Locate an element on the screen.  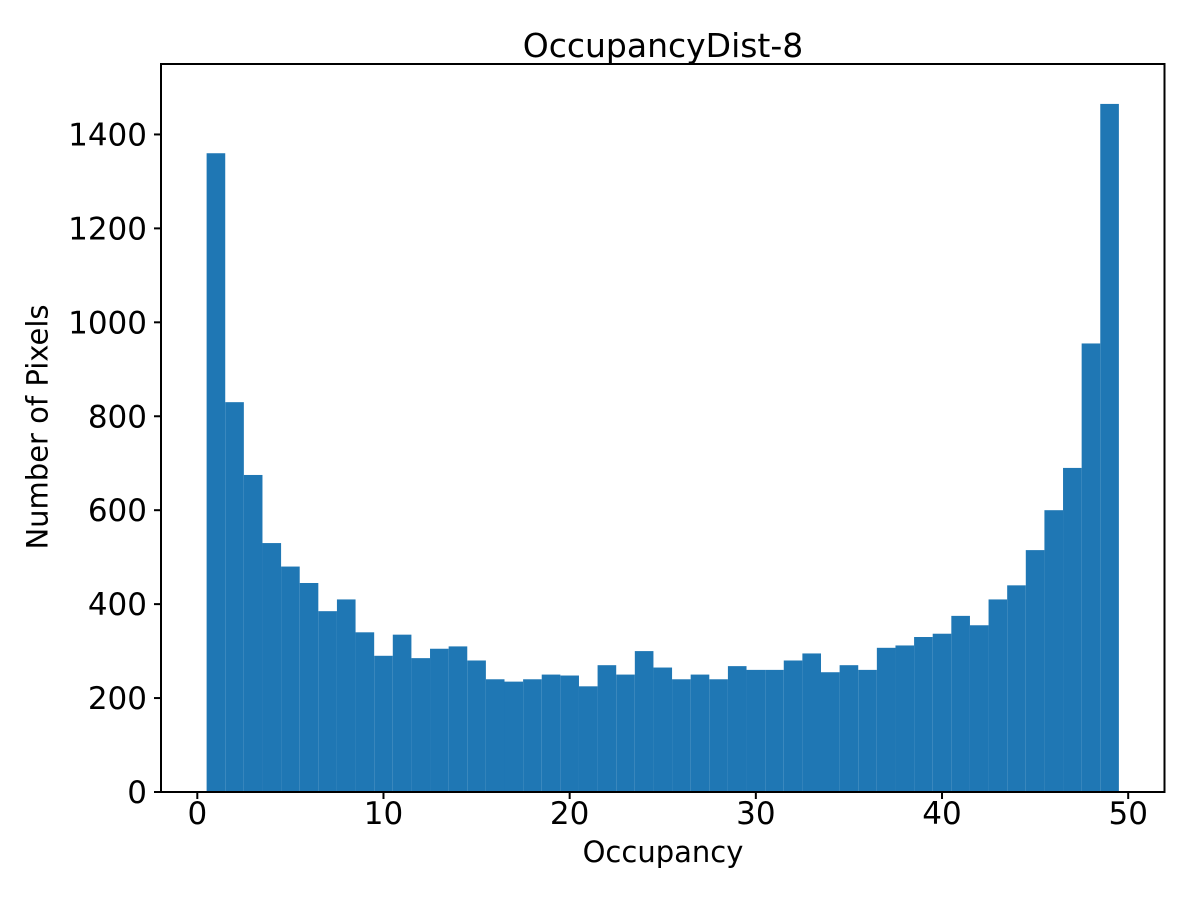
x-tick-label: 10 is located at coordinates (383, 814).